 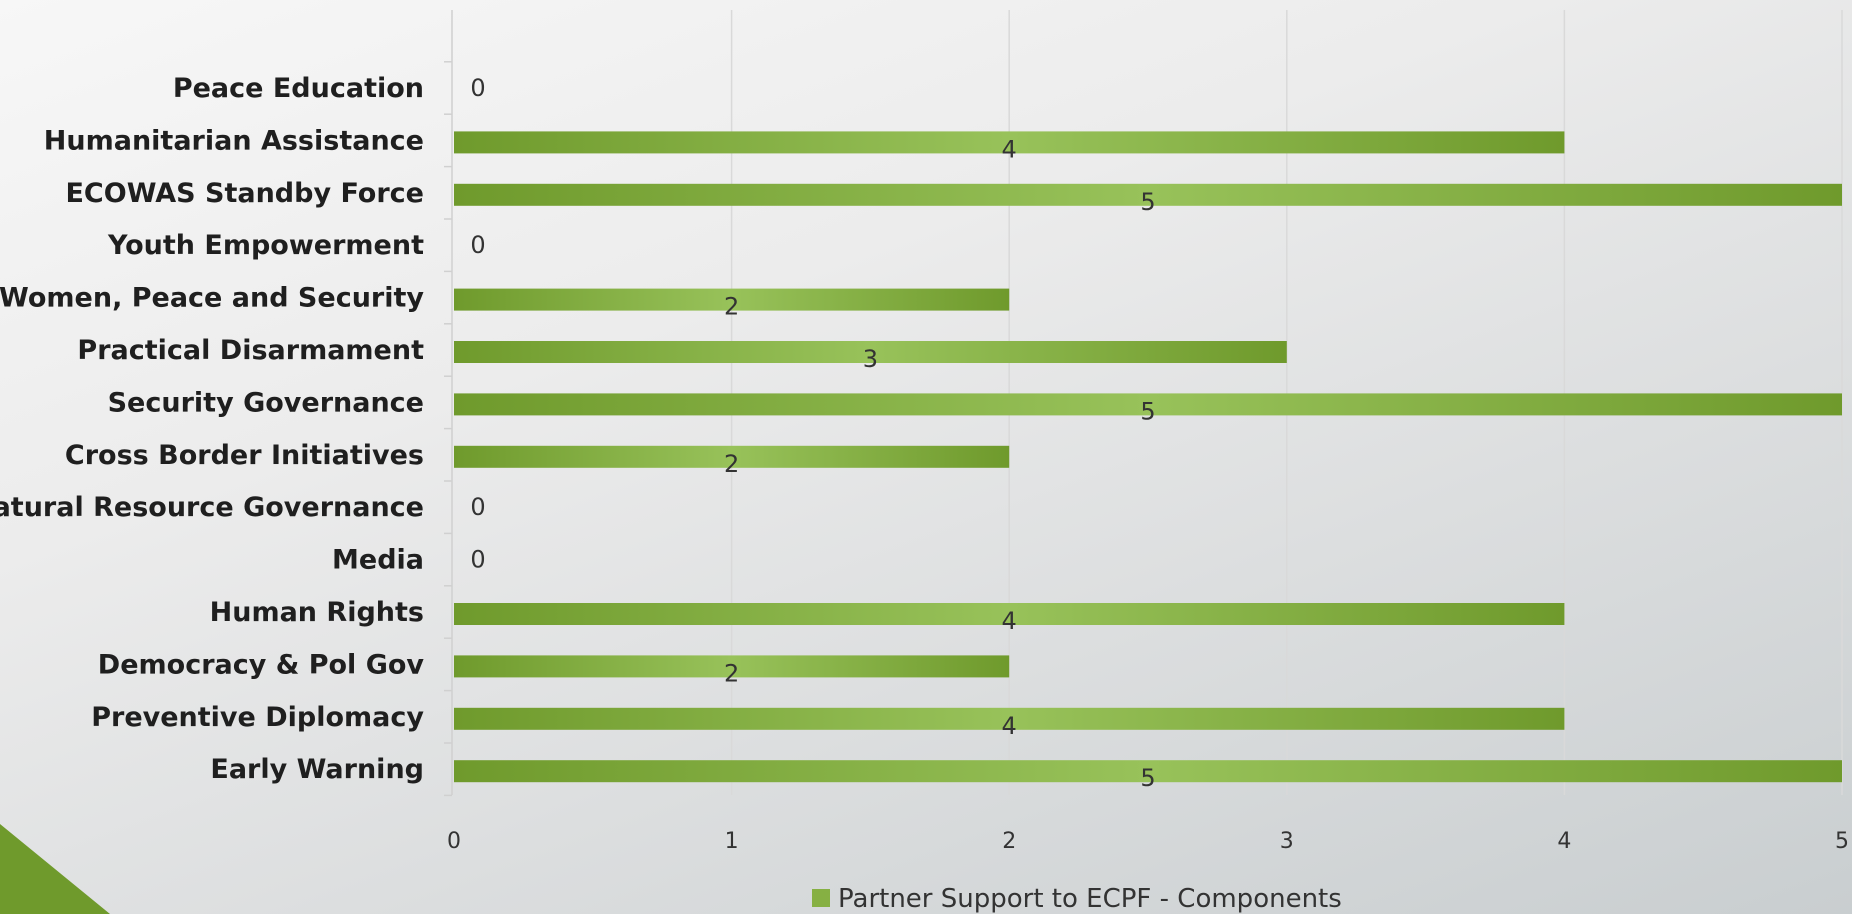 I want to click on corner-decoration, so click(x=55, y=869).